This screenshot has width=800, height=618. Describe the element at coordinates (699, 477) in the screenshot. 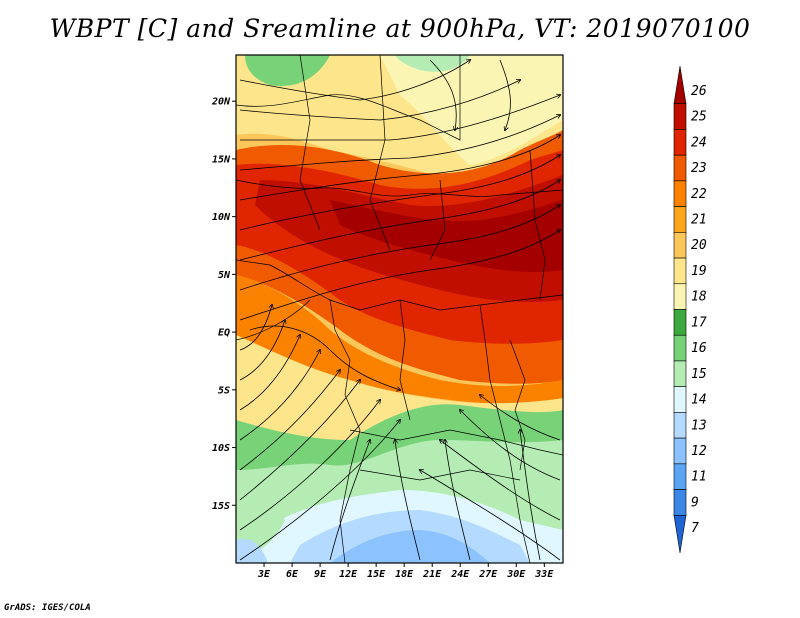

I see `colorbar-label: 11` at that location.